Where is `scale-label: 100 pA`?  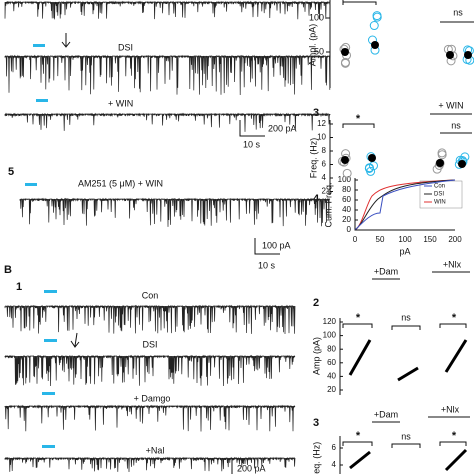
scale-label: 100 pA is located at coordinates (276, 245).